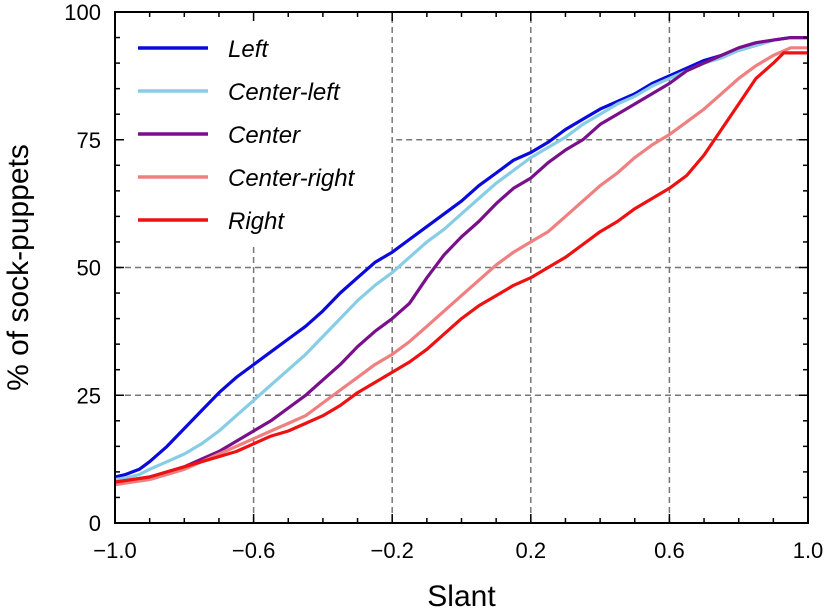  Describe the element at coordinates (292, 178) in the screenshot. I see `legend-label-center-right: Center-right` at that location.